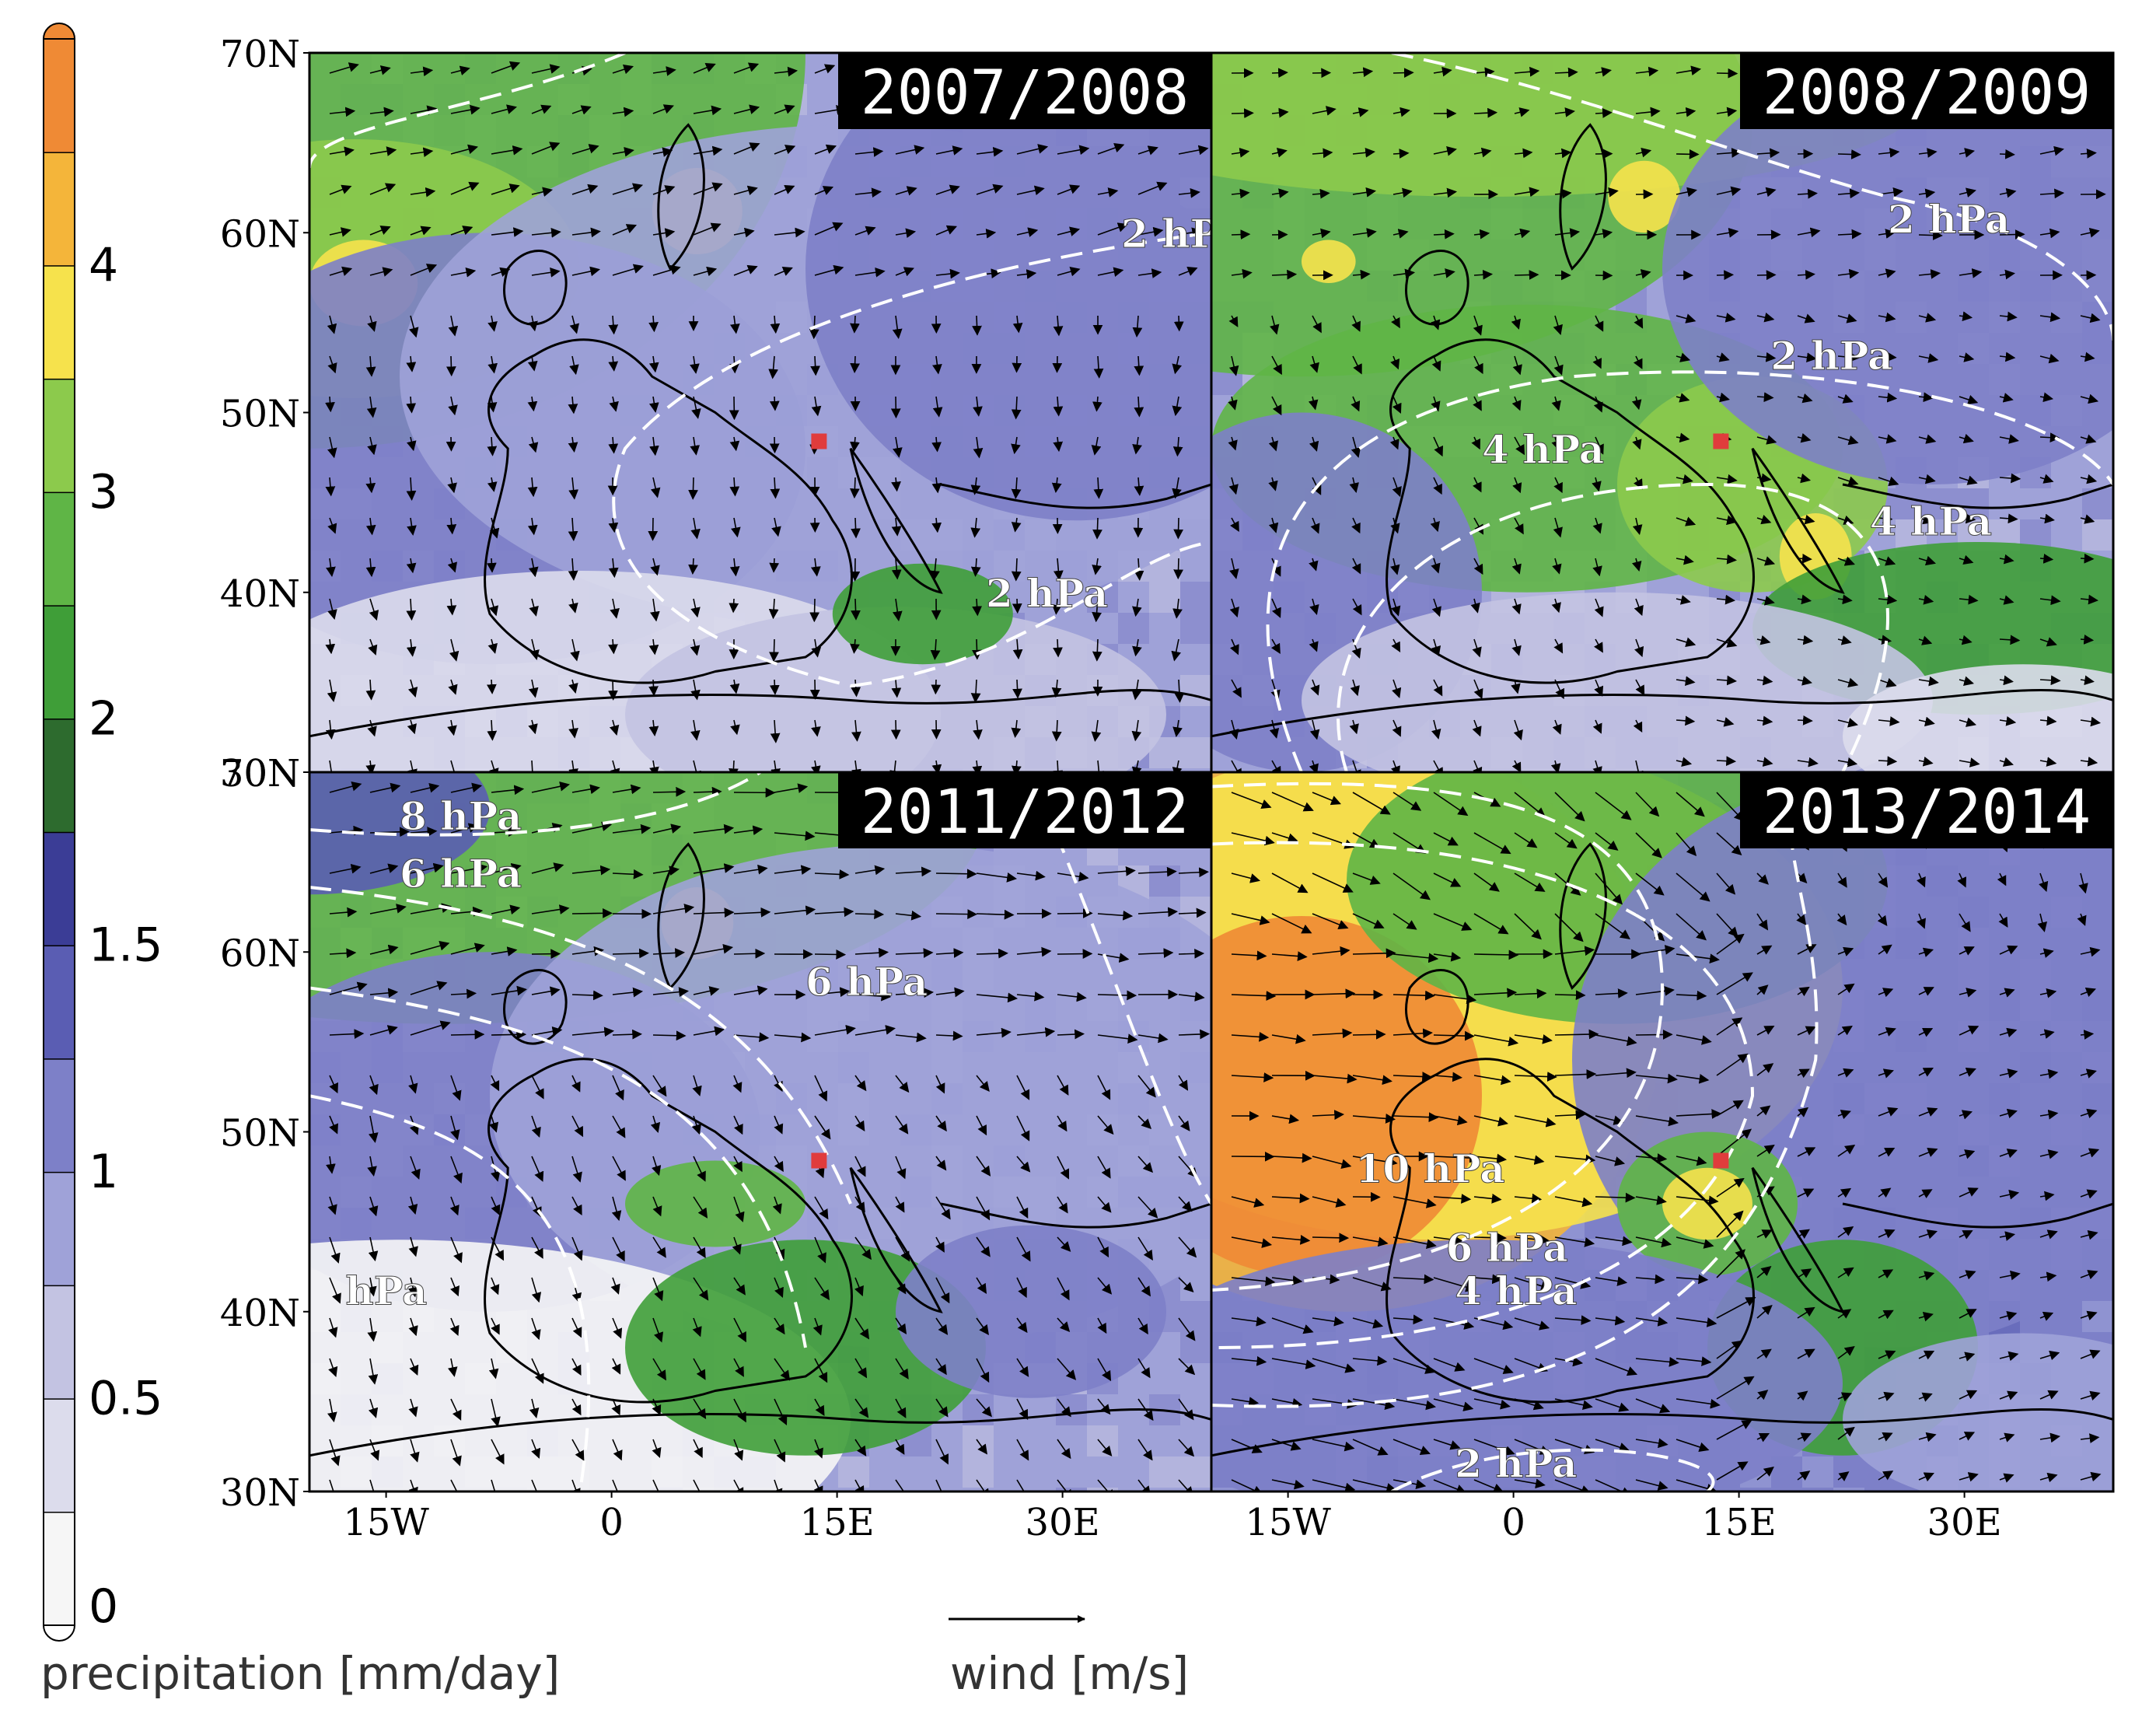 This screenshot has width=2156, height=1717. Describe the element at coordinates (125, 1399) in the screenshot. I see `colorbar-tick-label: 0.5` at that location.